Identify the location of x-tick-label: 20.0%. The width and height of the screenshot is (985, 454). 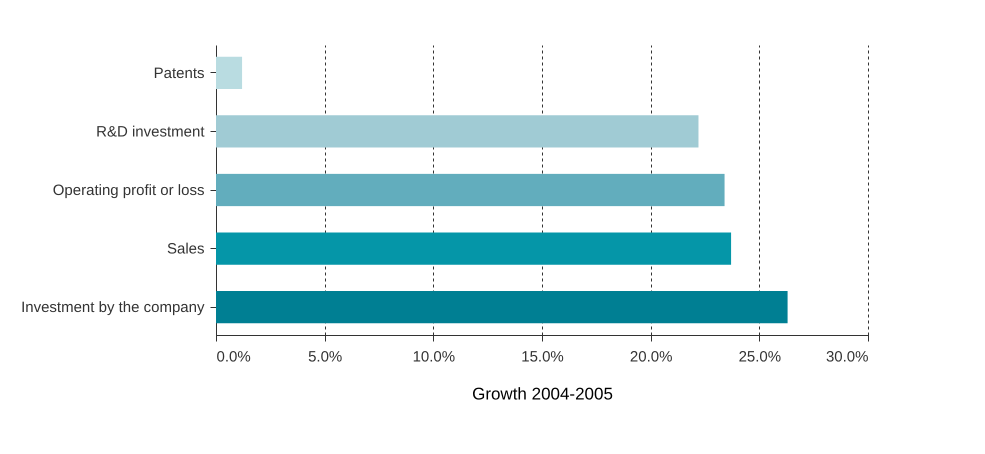
(651, 357).